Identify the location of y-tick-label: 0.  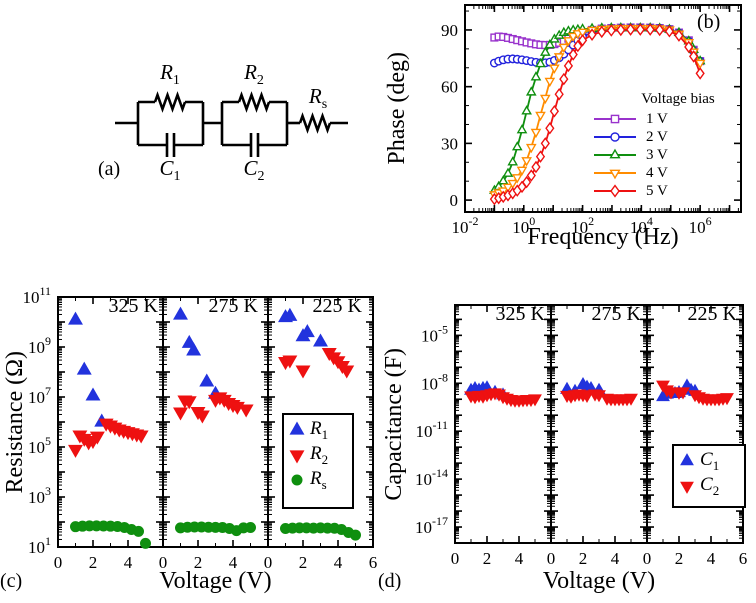
(454, 200).